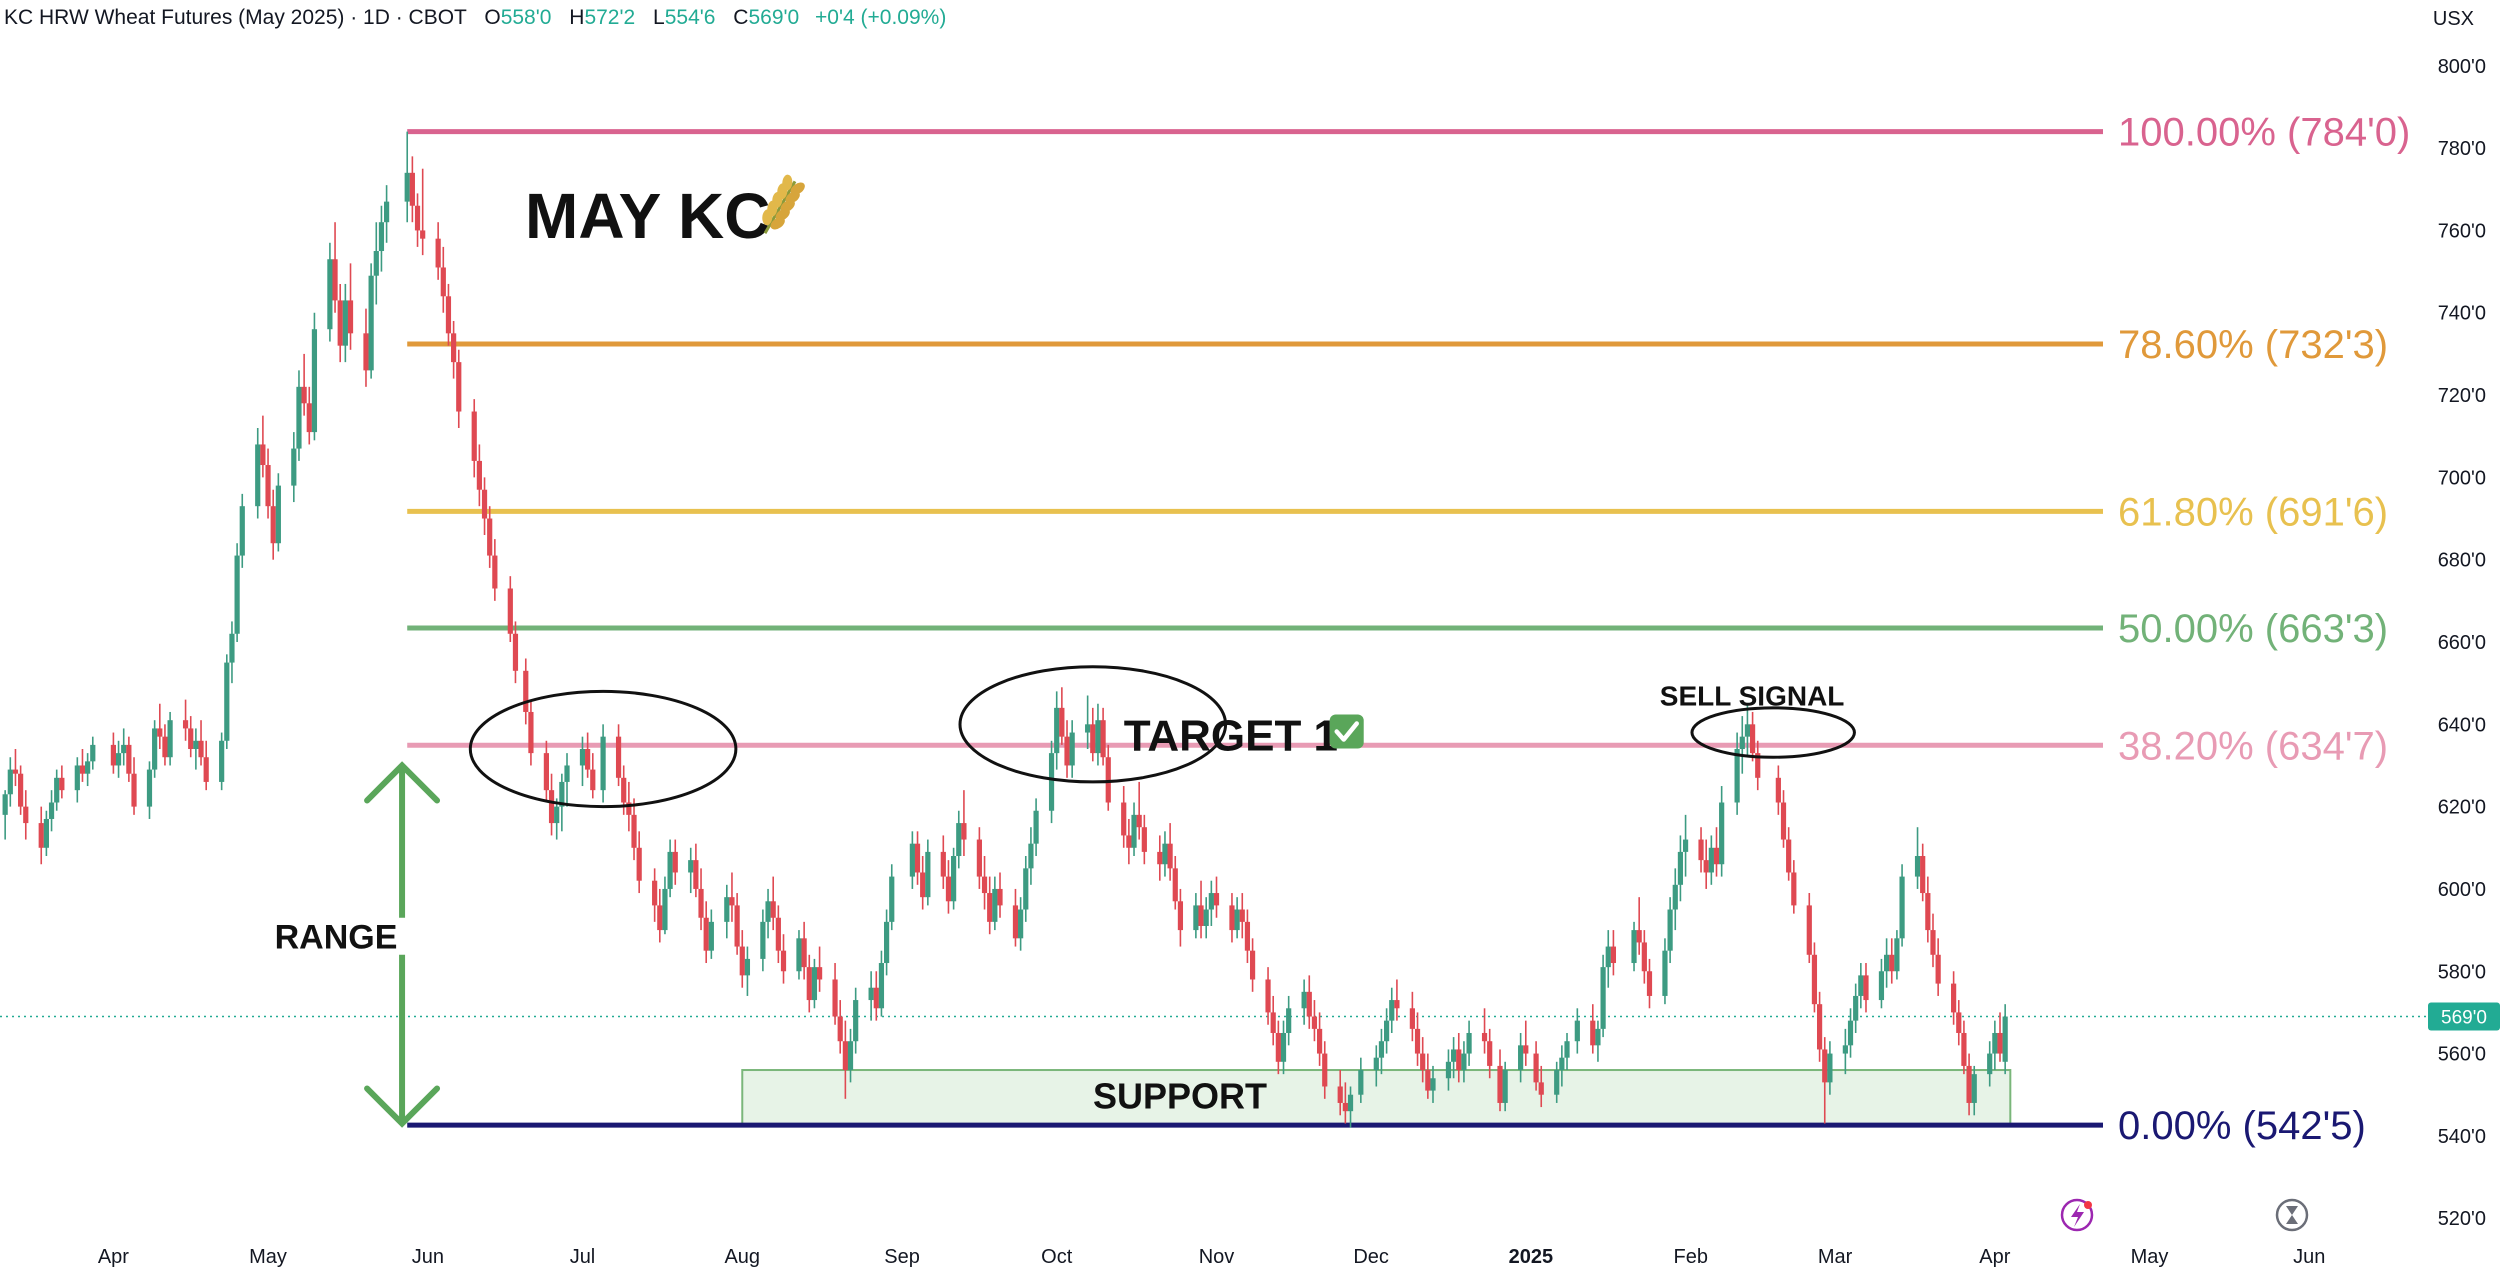 Image resolution: width=2500 pixels, height=1279 pixels. Describe the element at coordinates (2462, 1219) in the screenshot. I see `y-tick-label: 520'0` at that location.